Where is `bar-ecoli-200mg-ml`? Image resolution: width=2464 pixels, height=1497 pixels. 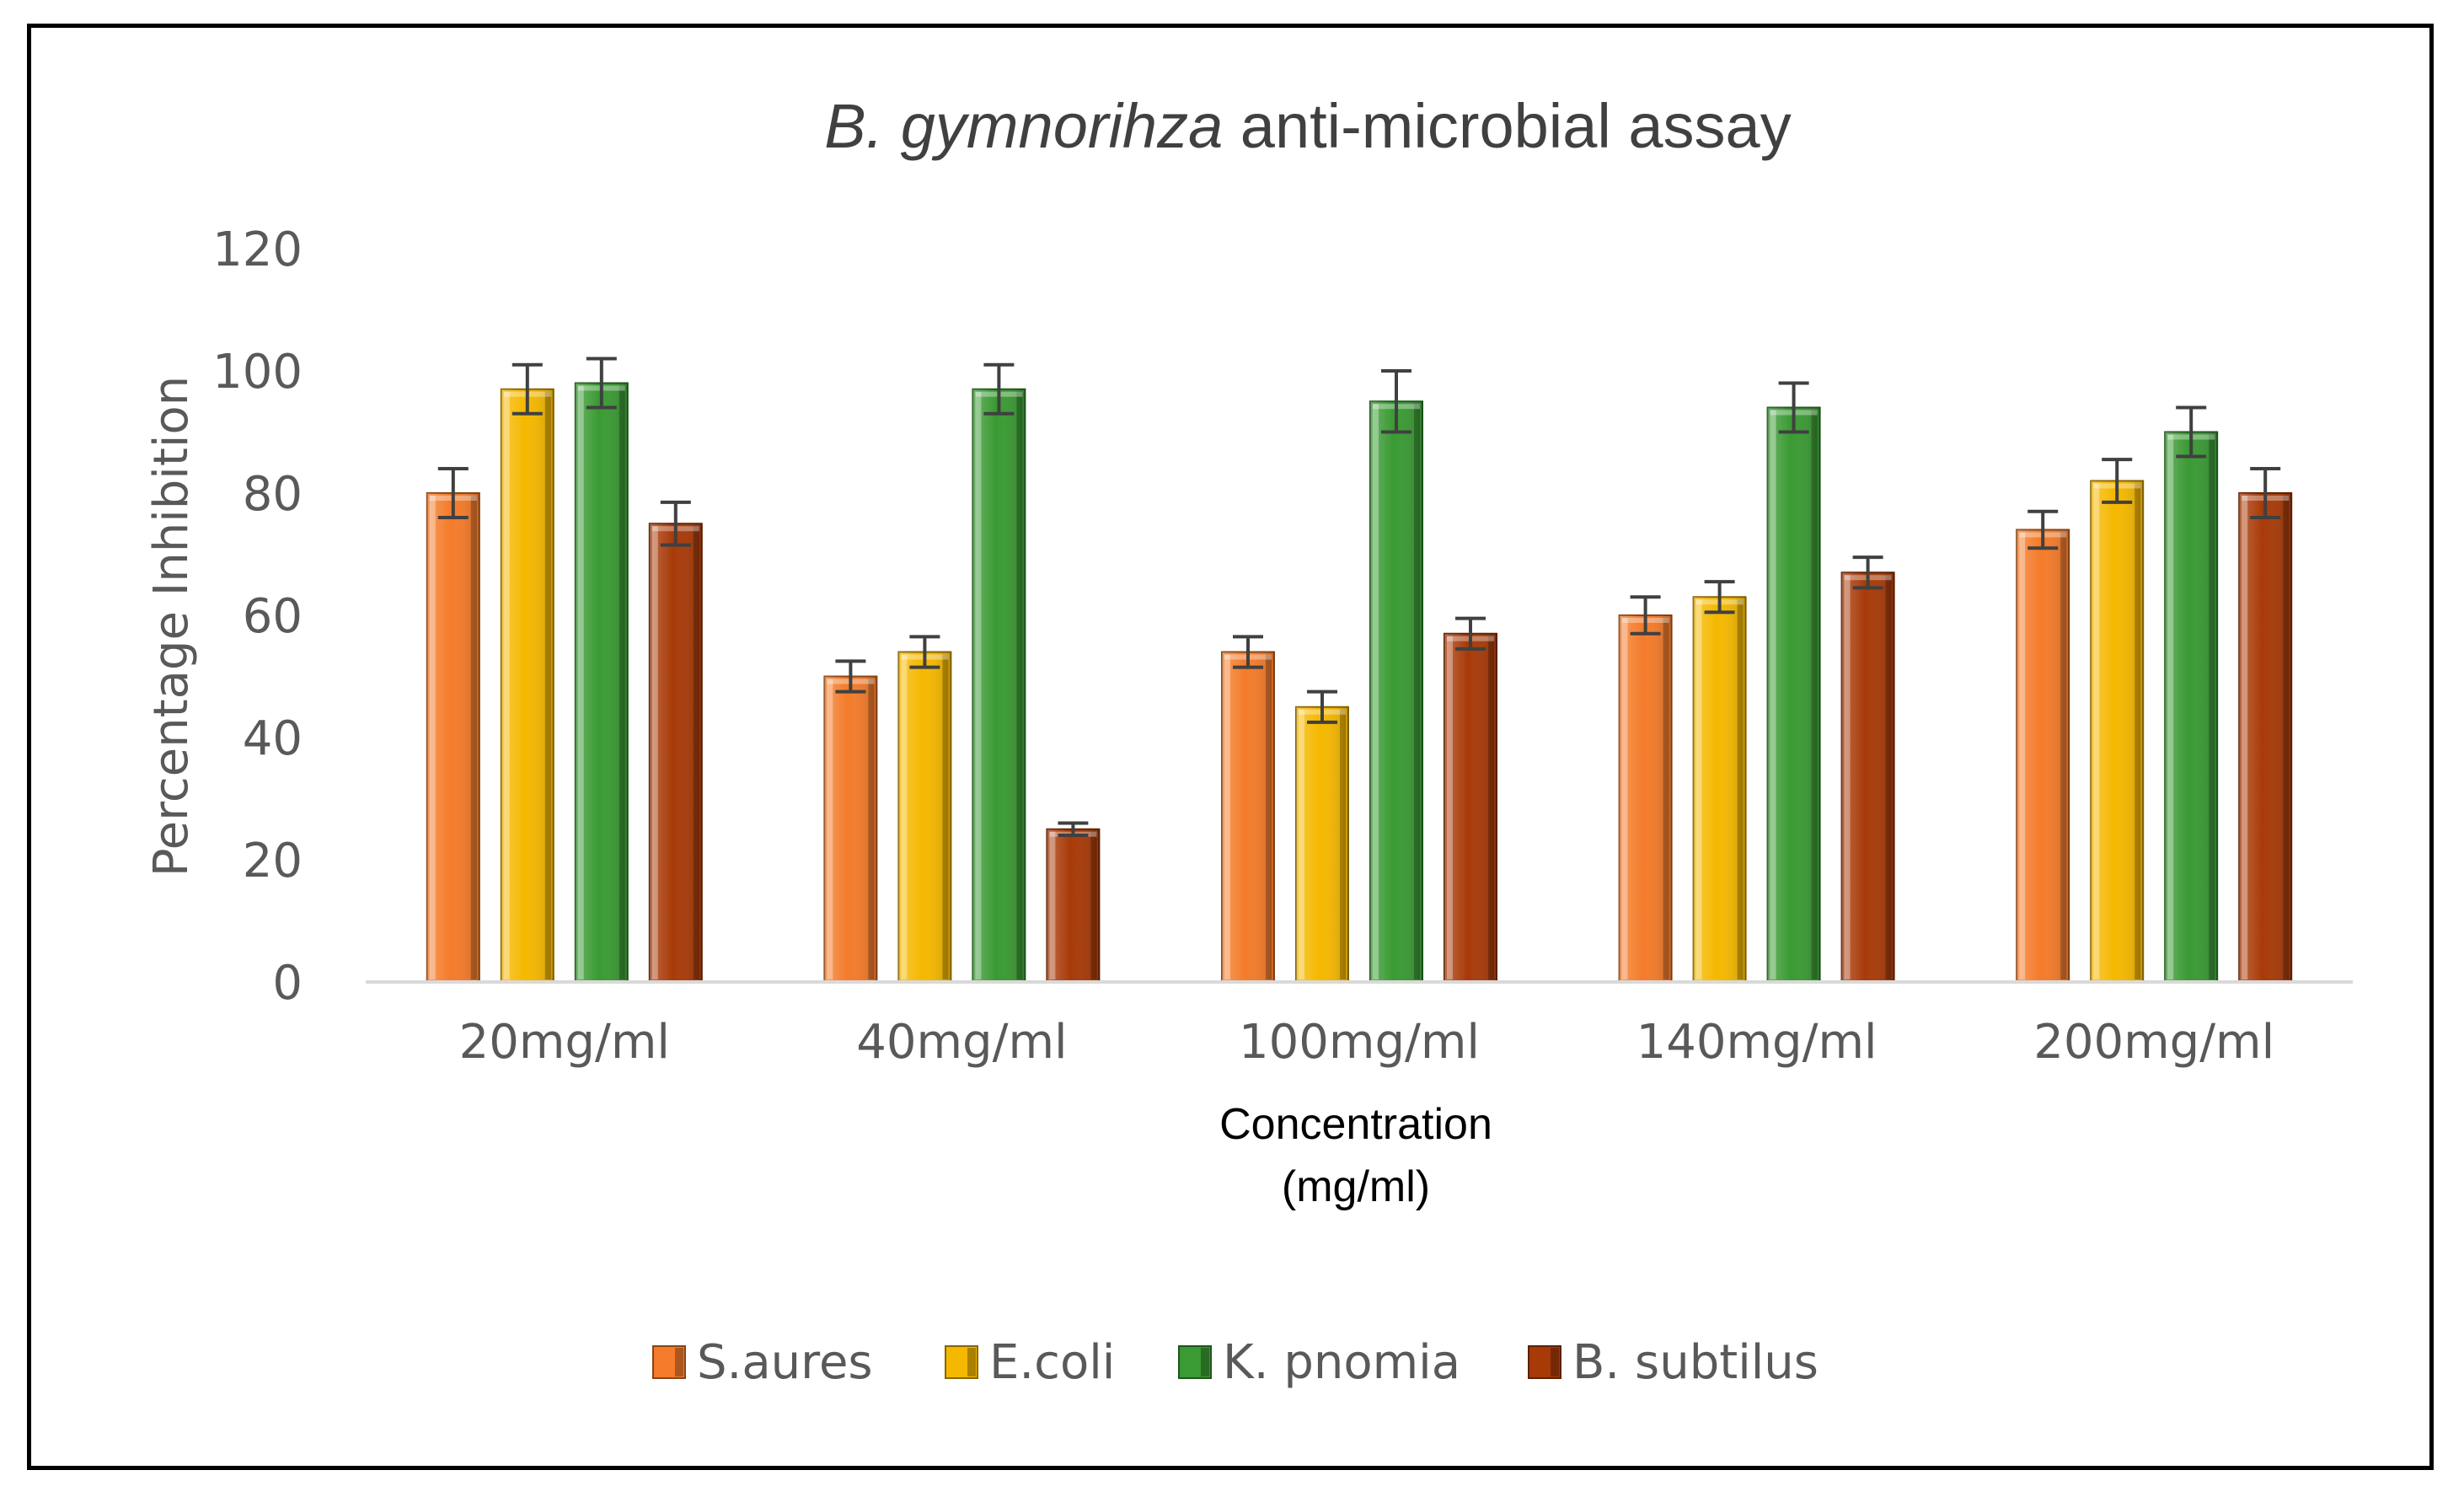
bar-ecoli-200mg-ml is located at coordinates (2117, 731).